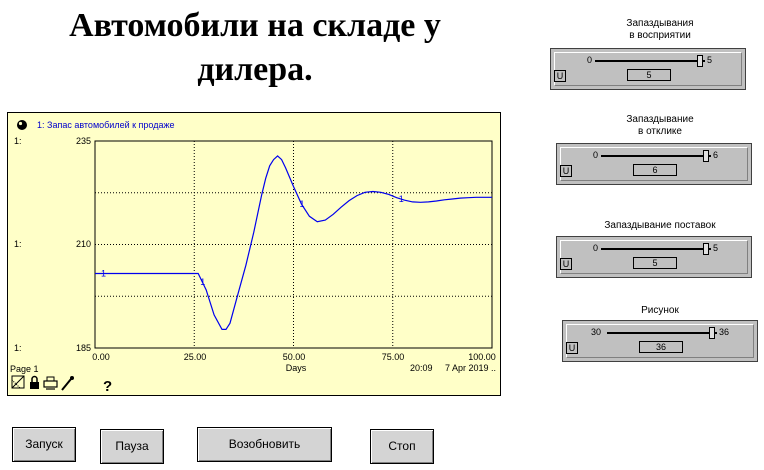 This screenshot has width=764, height=470. What do you see at coordinates (264, 444) in the screenshot?
I see `resume-button: Возобновить` at bounding box center [264, 444].